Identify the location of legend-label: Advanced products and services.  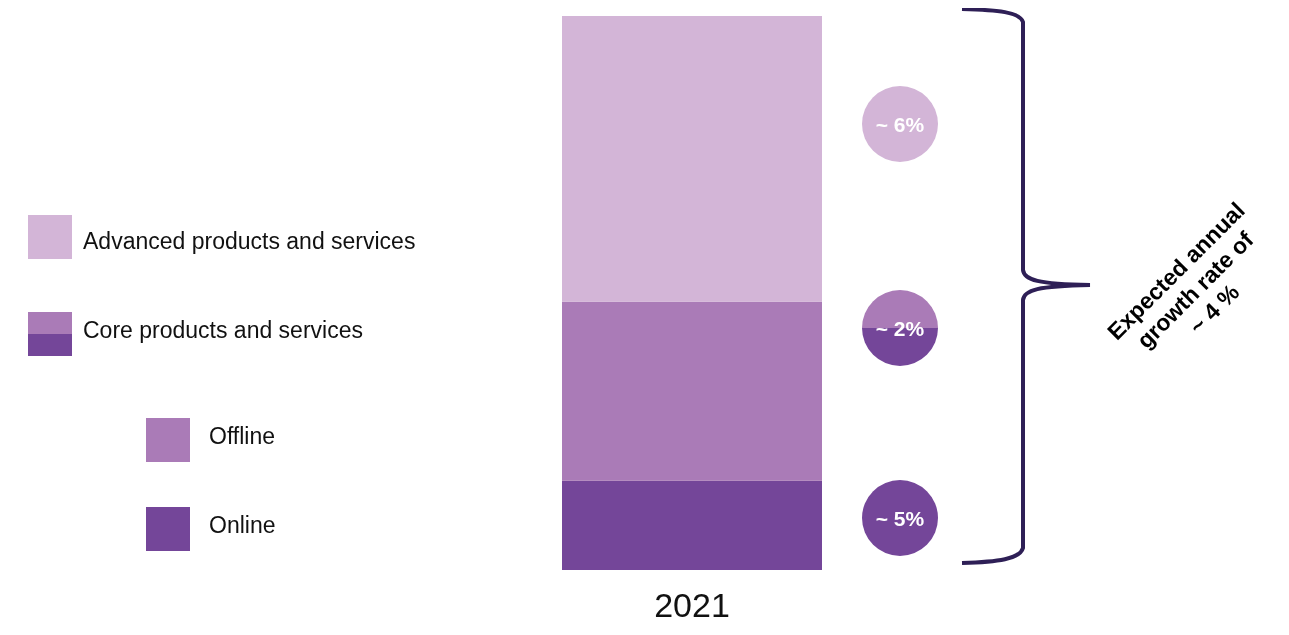
(249, 241).